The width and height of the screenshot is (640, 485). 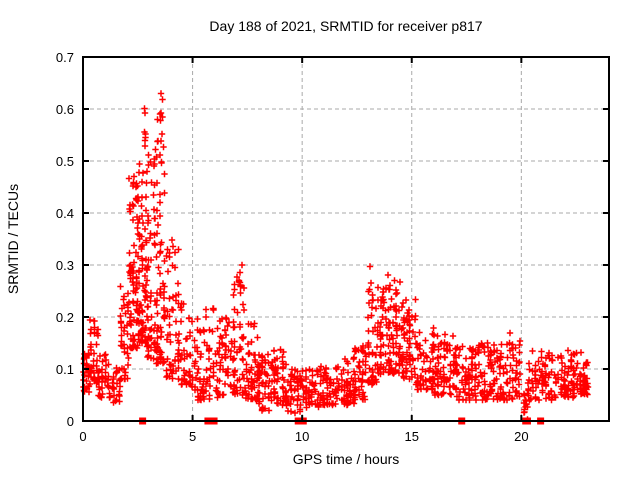 I want to click on x-tick-label: 0, so click(x=82, y=436).